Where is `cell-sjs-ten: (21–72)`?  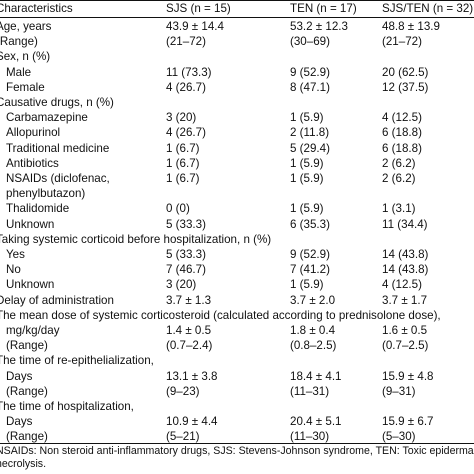 cell-sjs-ten: (21–72) is located at coordinates (402, 42).